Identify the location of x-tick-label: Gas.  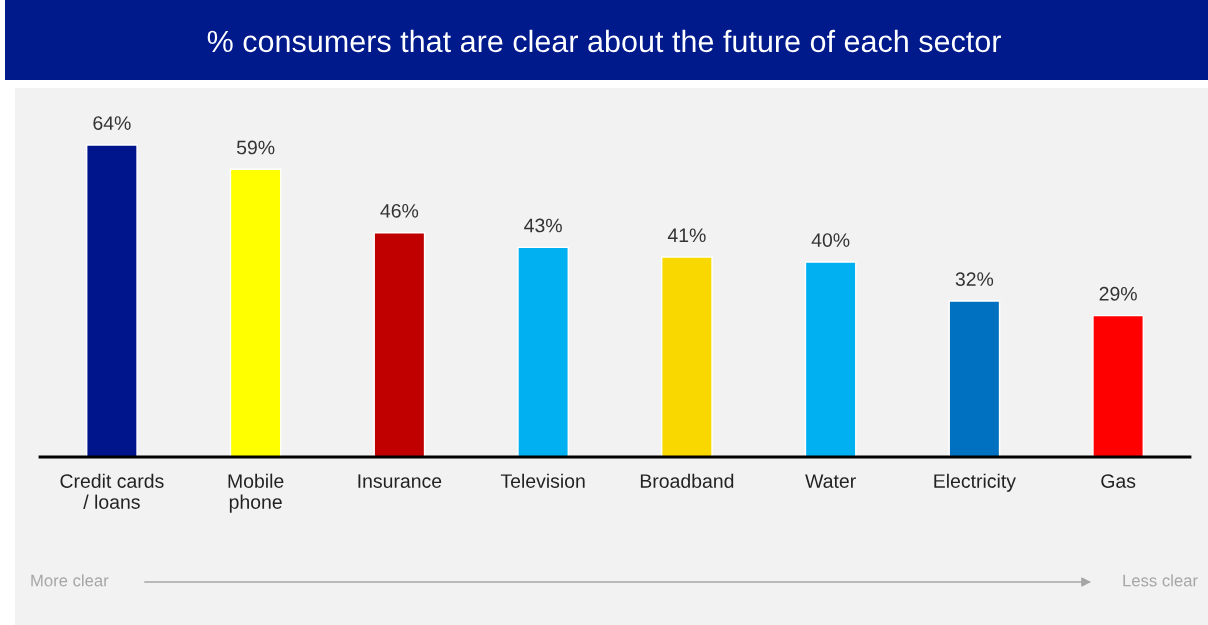
(1118, 481).